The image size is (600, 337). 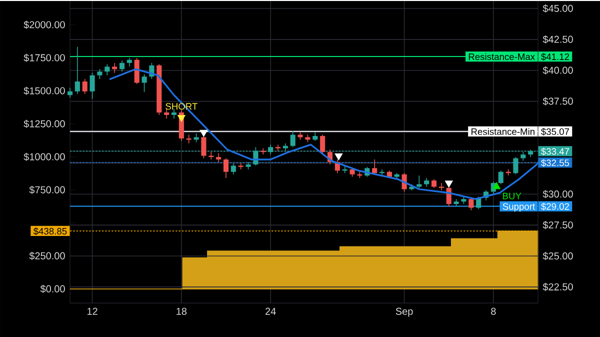 What do you see at coordinates (557, 256) in the screenshot?
I see `y-tick-label: $25.00` at bounding box center [557, 256].